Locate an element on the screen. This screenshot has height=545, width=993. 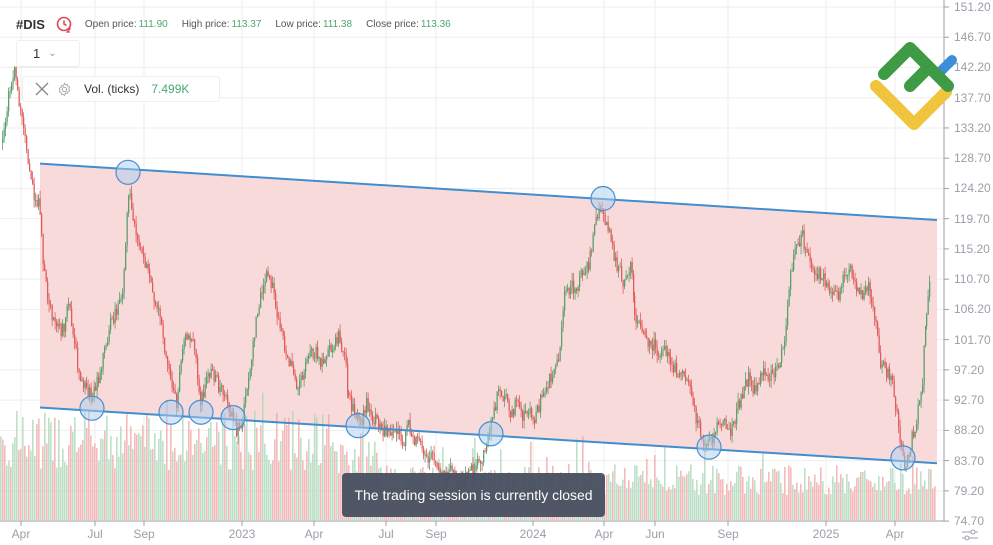
y-axis-label: 110.70 is located at coordinates (972, 279).